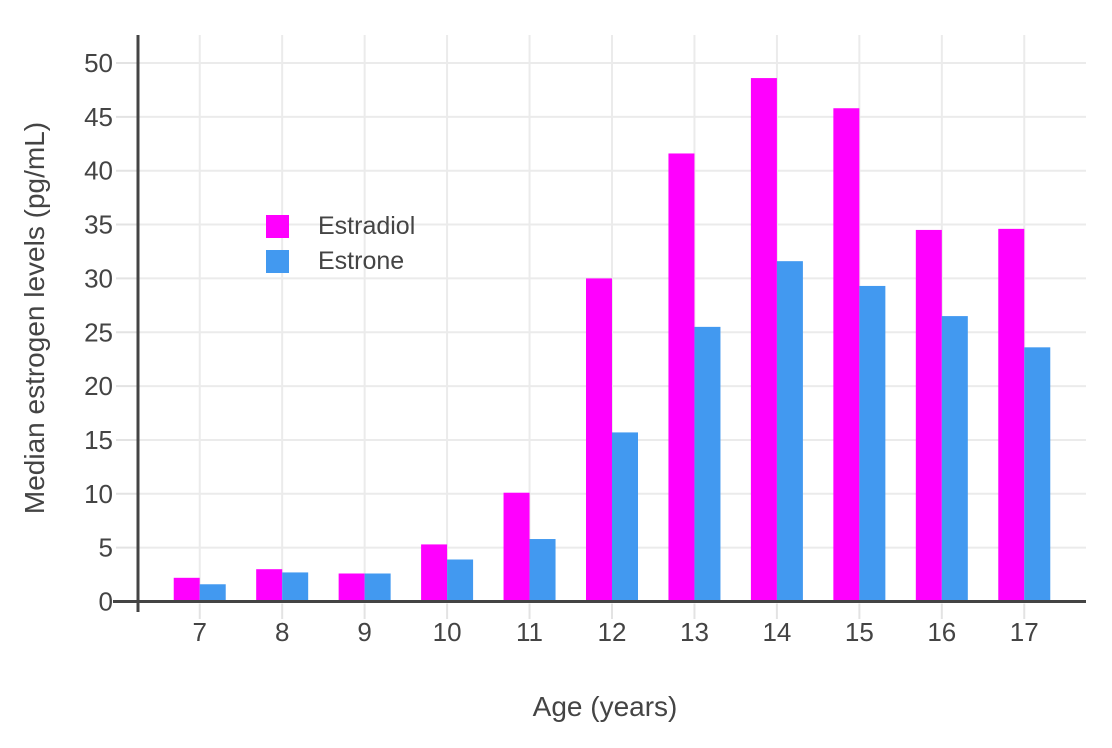  What do you see at coordinates (98, 494) in the screenshot?
I see `y-tick-label: 10` at bounding box center [98, 494].